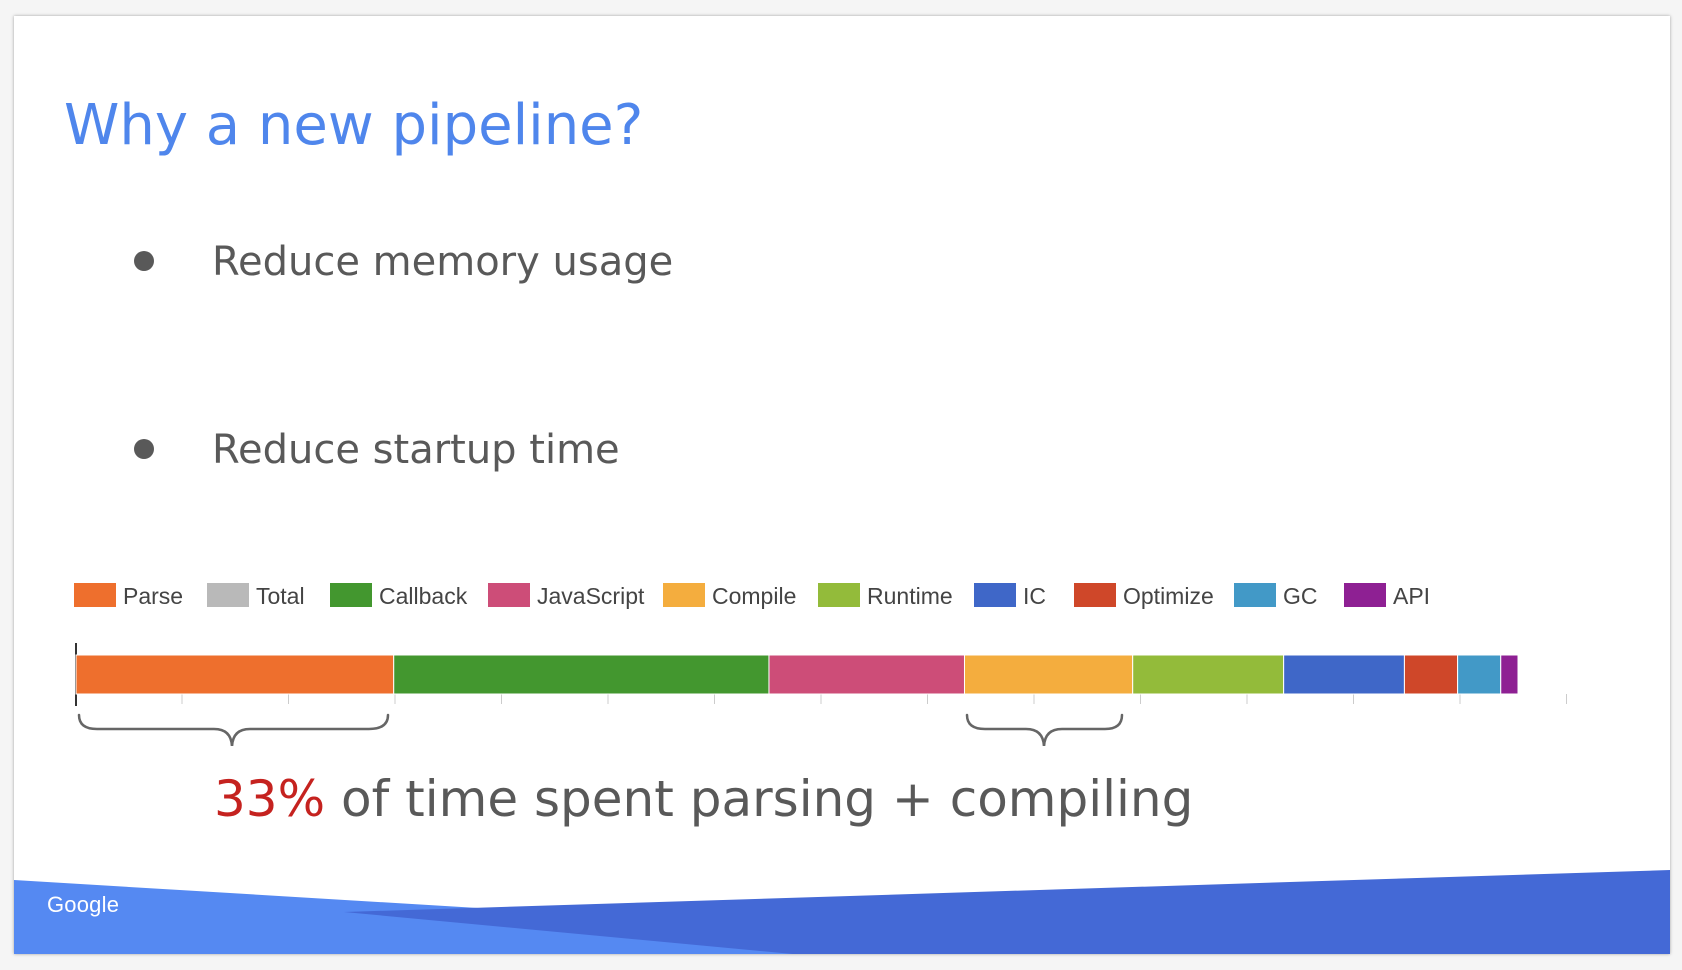 The width and height of the screenshot is (1682, 970). I want to click on footer-band, so click(842, 912).